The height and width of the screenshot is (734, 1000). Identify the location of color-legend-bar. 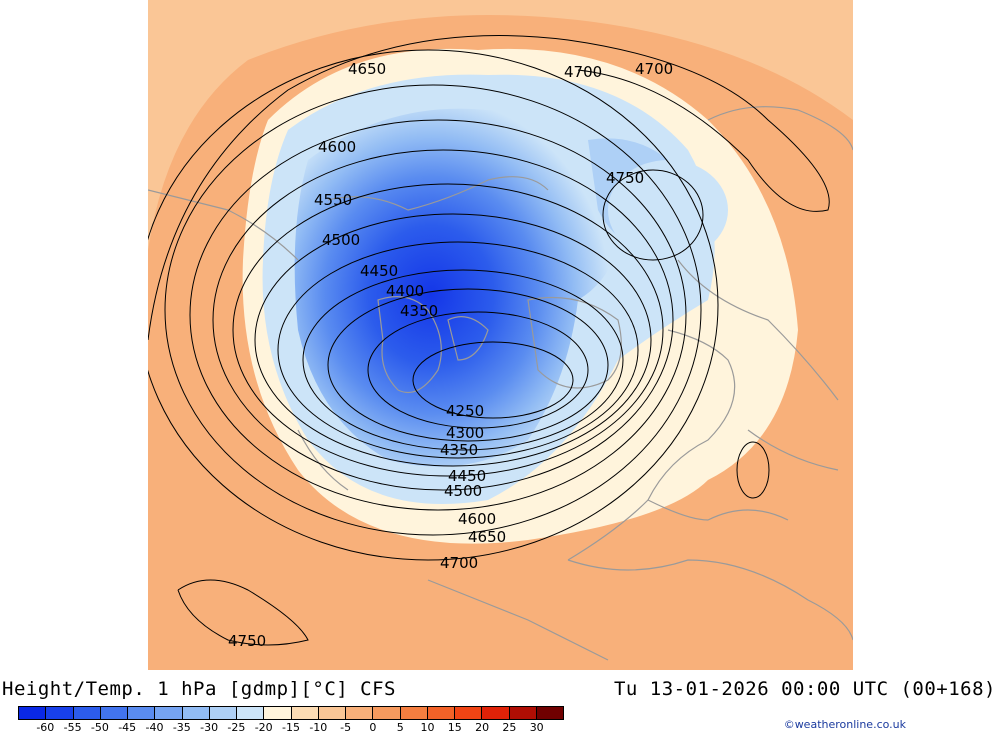
(291, 713).